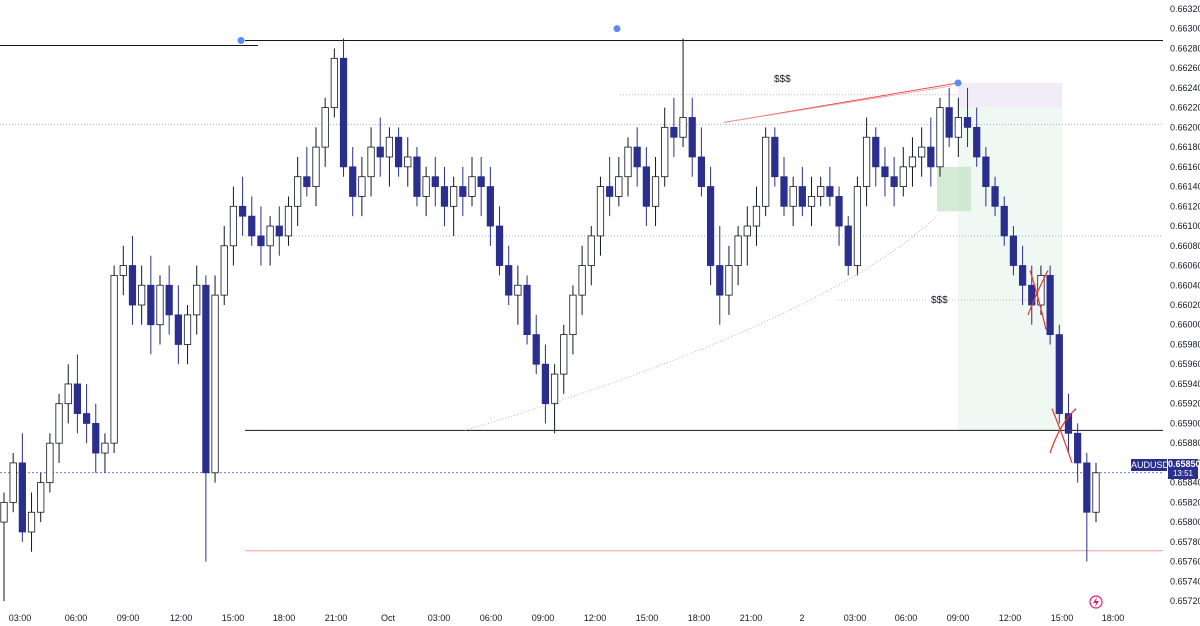 This screenshot has width=1200, height=626. I want to click on y-tick-label: 0.66200, so click(1185, 127).